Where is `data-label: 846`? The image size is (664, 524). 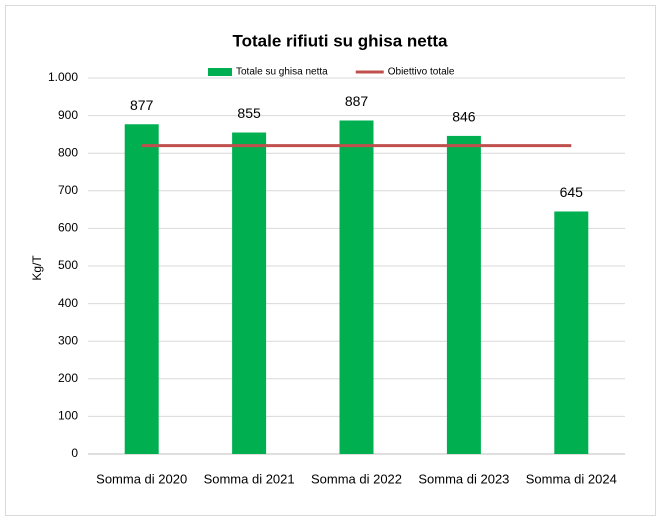
data-label: 846 is located at coordinates (464, 117).